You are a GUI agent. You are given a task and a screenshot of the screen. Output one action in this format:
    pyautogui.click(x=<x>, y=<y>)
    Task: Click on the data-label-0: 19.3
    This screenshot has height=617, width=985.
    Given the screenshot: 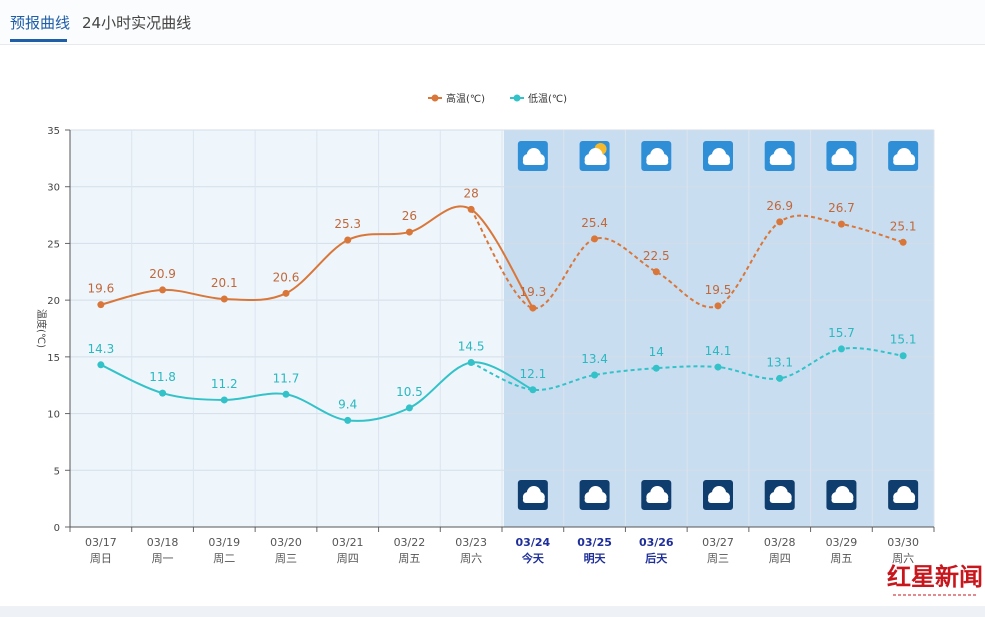 What is the action you would take?
    pyautogui.click(x=532, y=292)
    